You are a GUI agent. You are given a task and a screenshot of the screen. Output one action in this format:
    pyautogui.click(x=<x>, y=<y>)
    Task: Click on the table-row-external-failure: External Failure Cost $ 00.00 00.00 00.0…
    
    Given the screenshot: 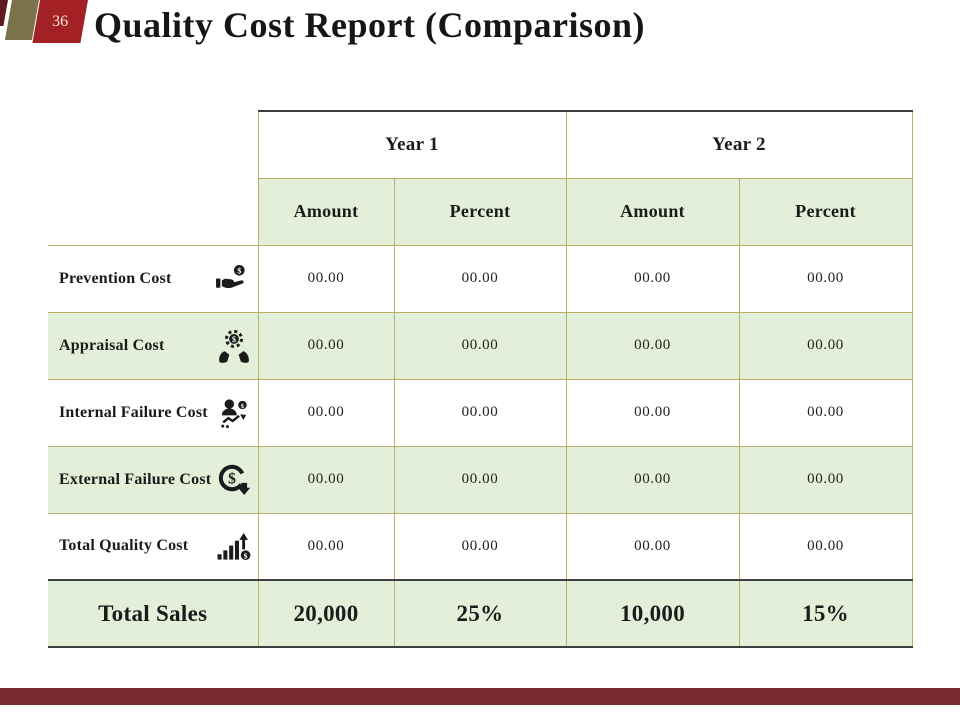 What is the action you would take?
    pyautogui.click(x=480, y=479)
    